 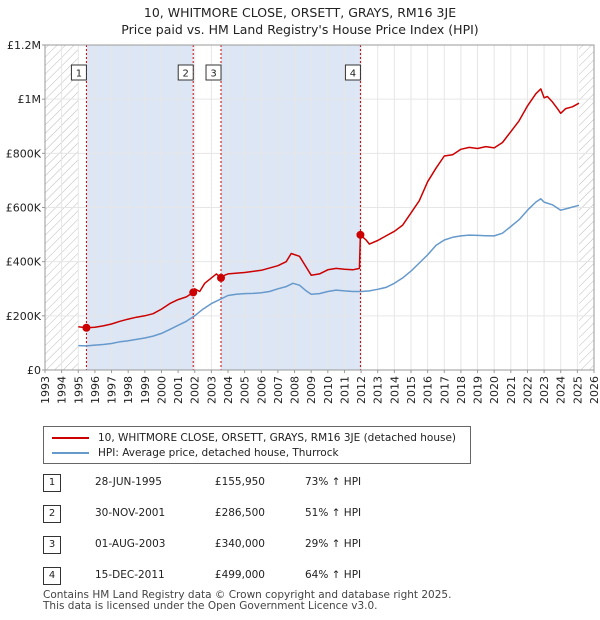 I want to click on sale-hpi-change: 64% ↑ HPI, so click(x=333, y=575).